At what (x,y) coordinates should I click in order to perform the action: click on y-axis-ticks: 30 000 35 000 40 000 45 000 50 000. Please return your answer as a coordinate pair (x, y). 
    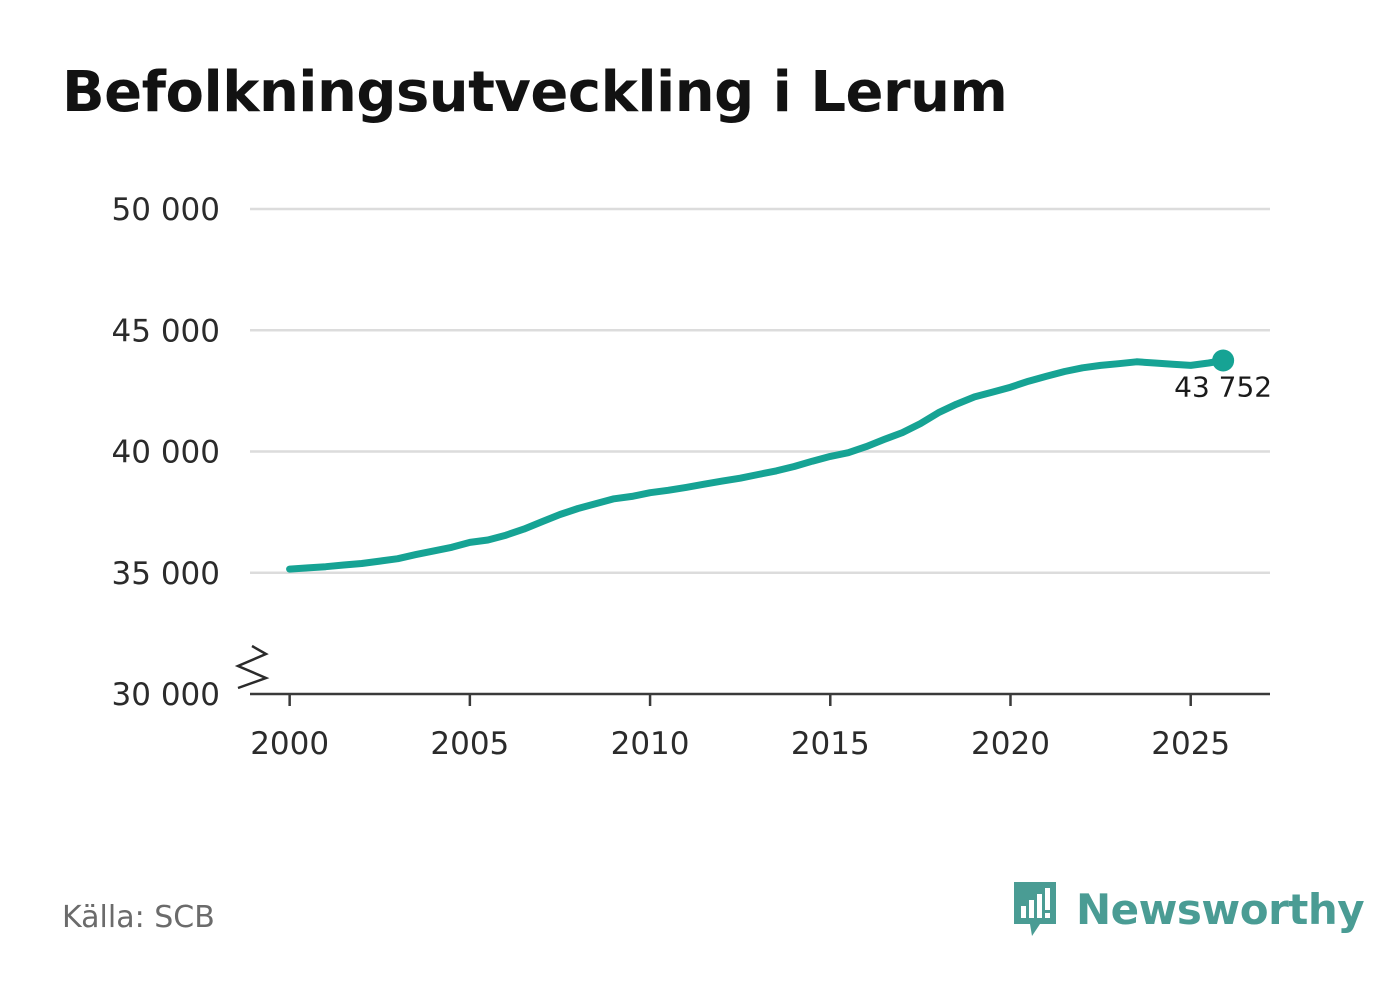
    Looking at the image, I should click on (166, 452).